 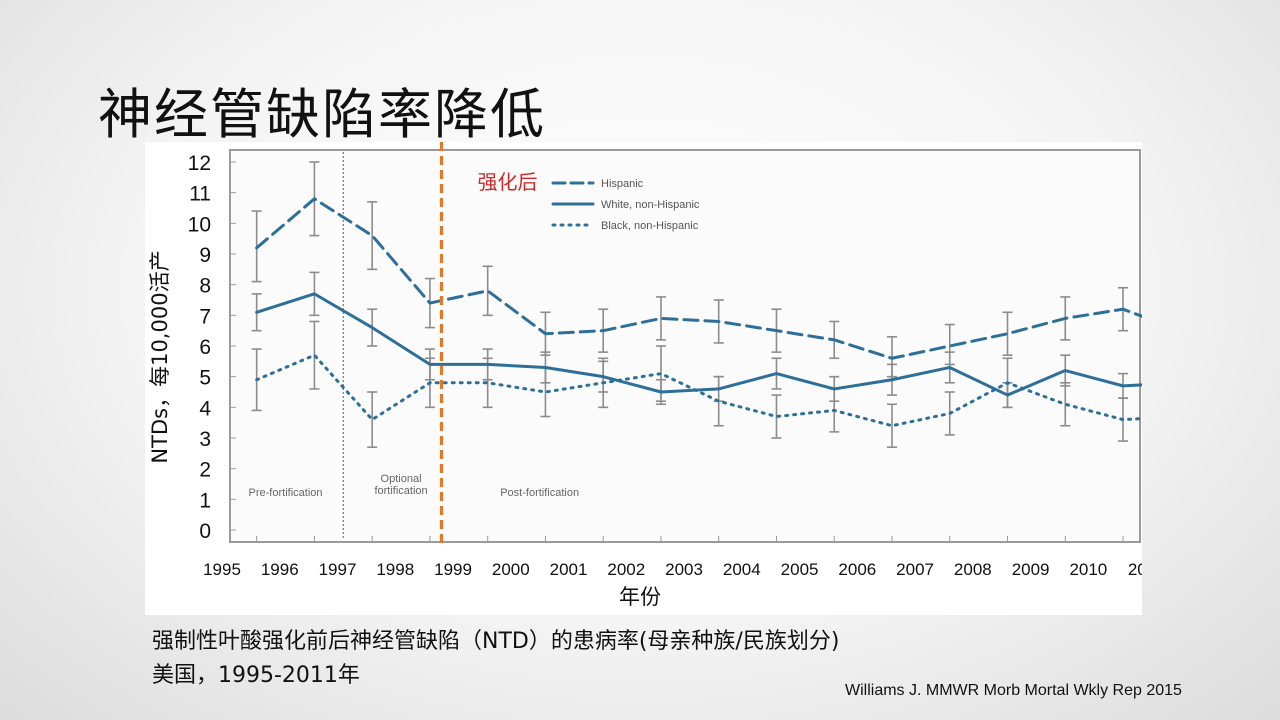 I want to click on y-tick-label: 10, so click(x=199, y=224).